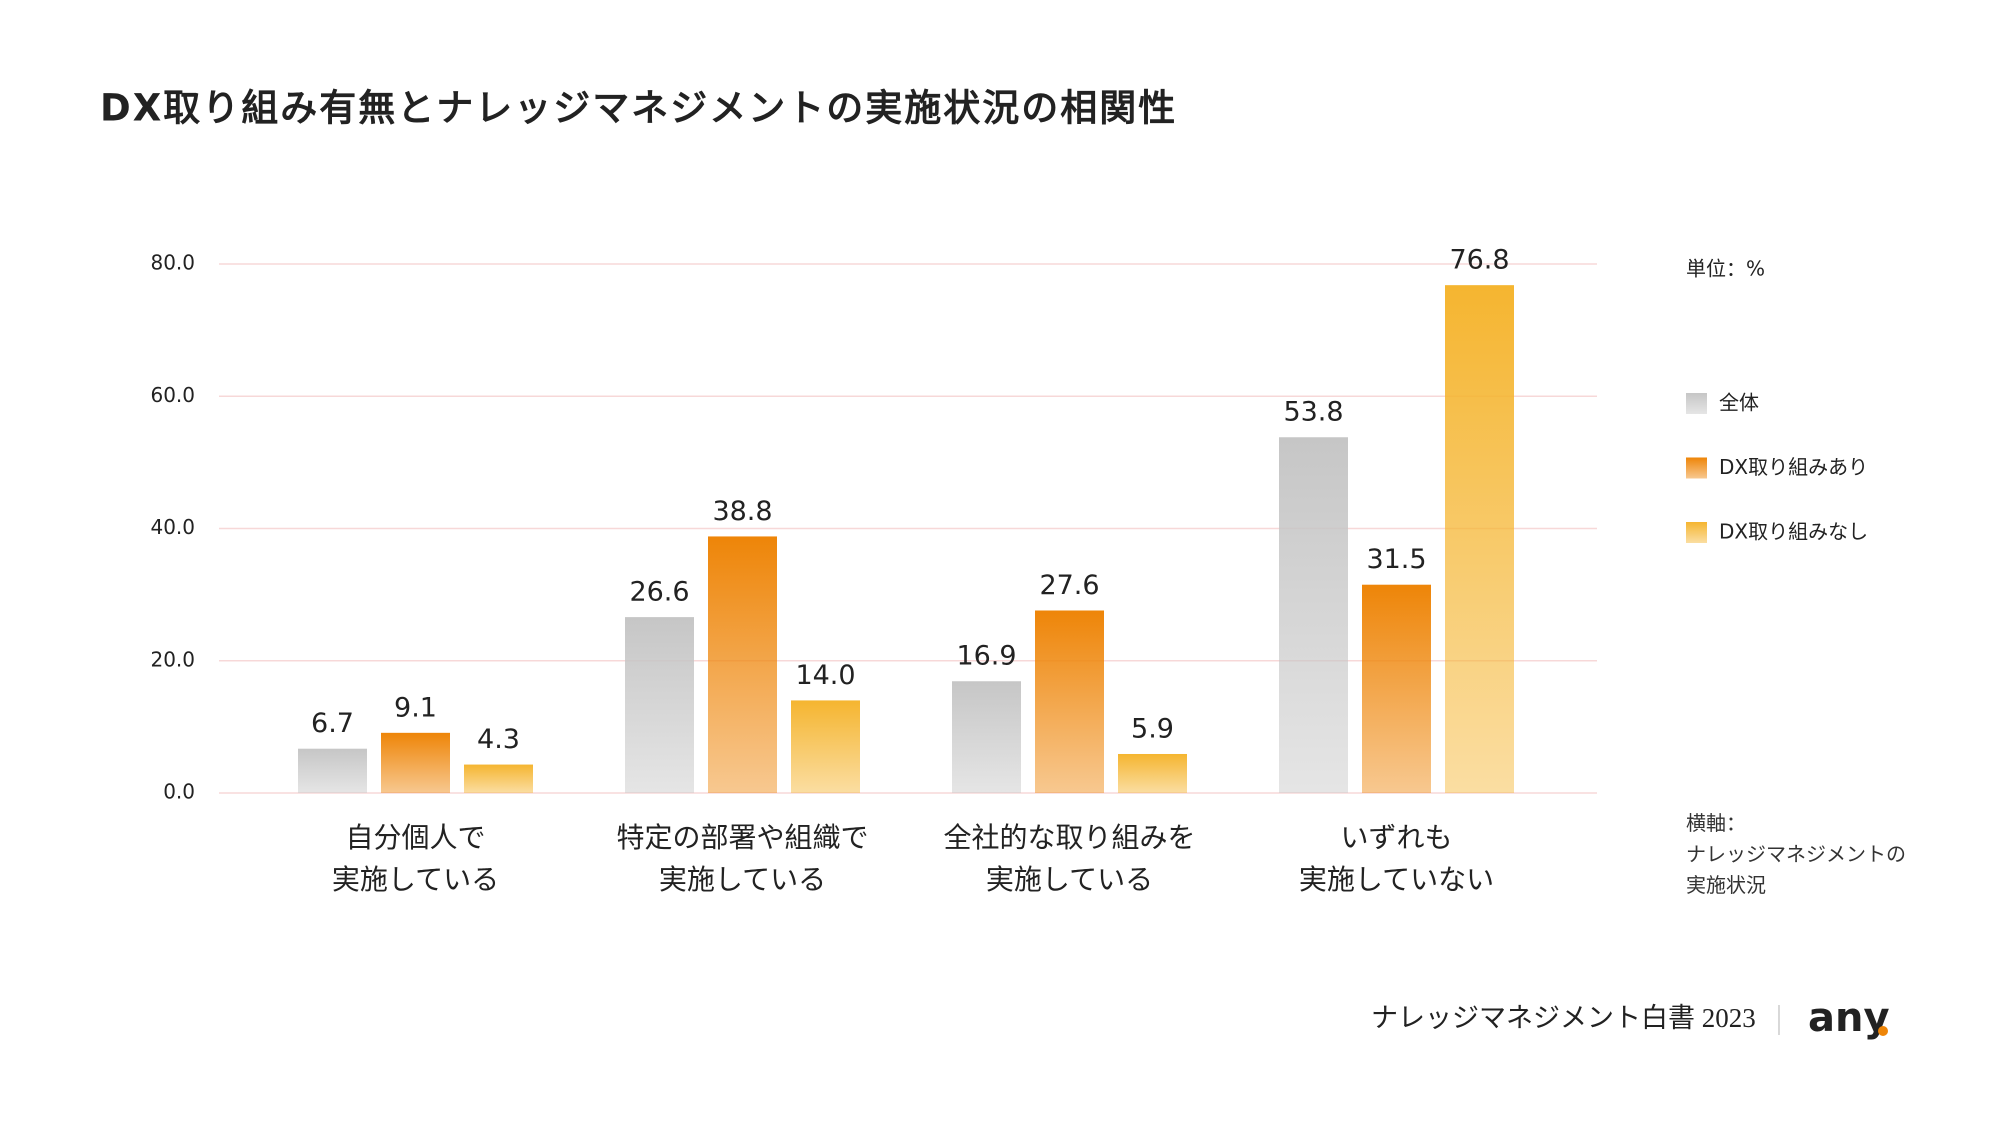 The width and height of the screenshot is (2000, 1125). Describe the element at coordinates (1739, 403) in the screenshot. I see `legend-label: 全体` at that location.